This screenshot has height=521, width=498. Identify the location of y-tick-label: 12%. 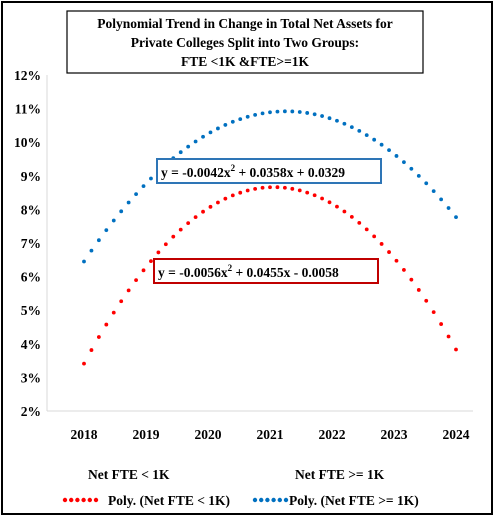
(27, 75).